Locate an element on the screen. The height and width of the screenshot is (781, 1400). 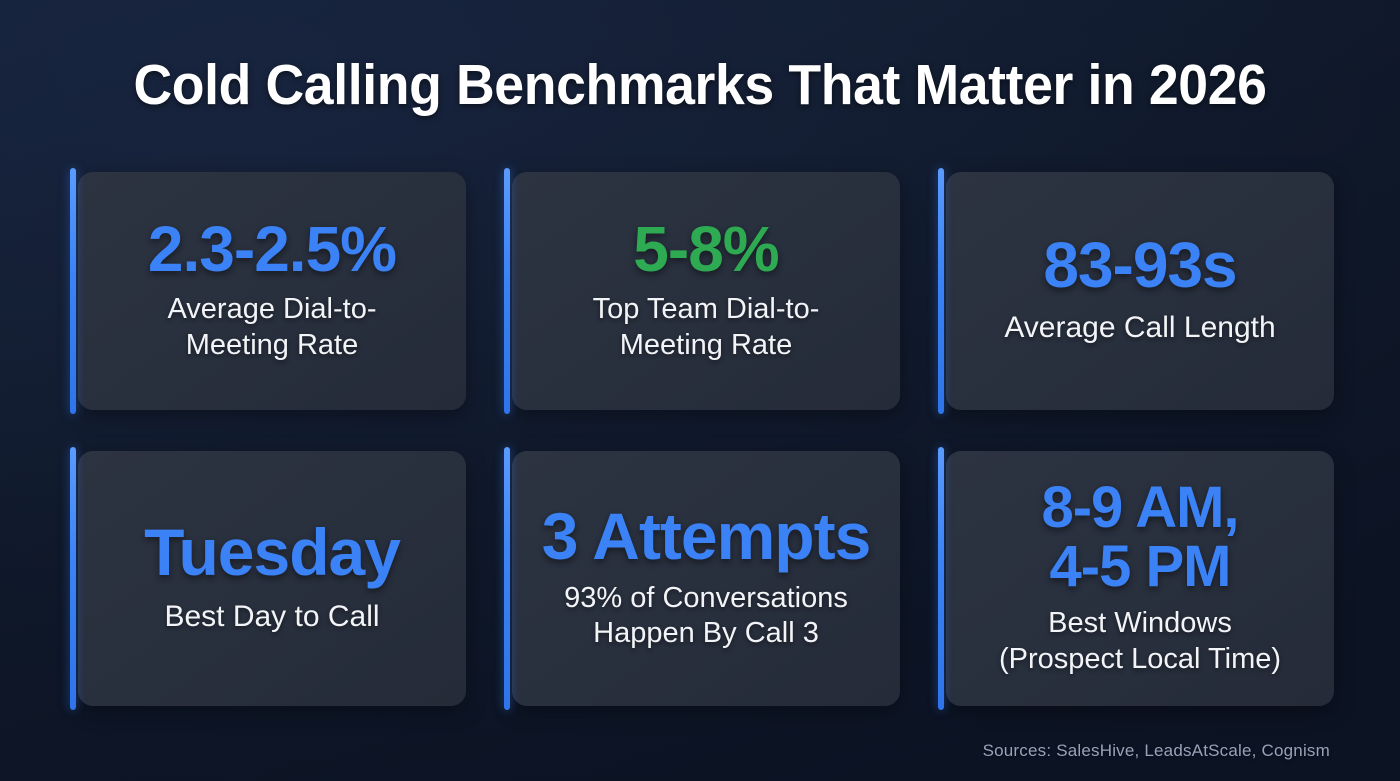
stat-label-line: Happen By Call 3 is located at coordinates (706, 633).